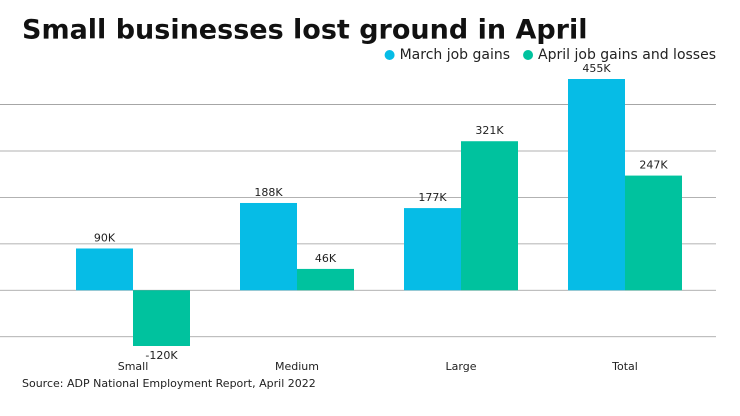  I want to click on value-label: 90K, so click(105, 237).